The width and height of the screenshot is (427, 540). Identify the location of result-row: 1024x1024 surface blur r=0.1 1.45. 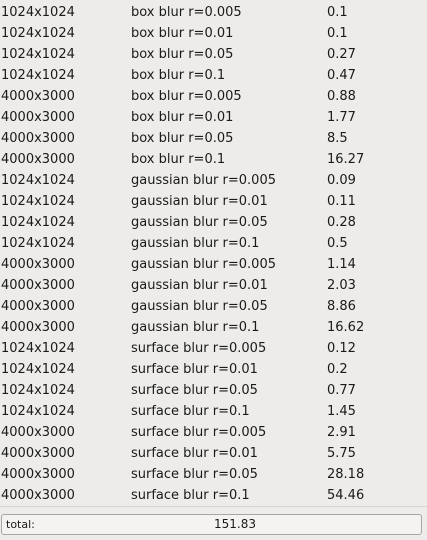
(213, 411).